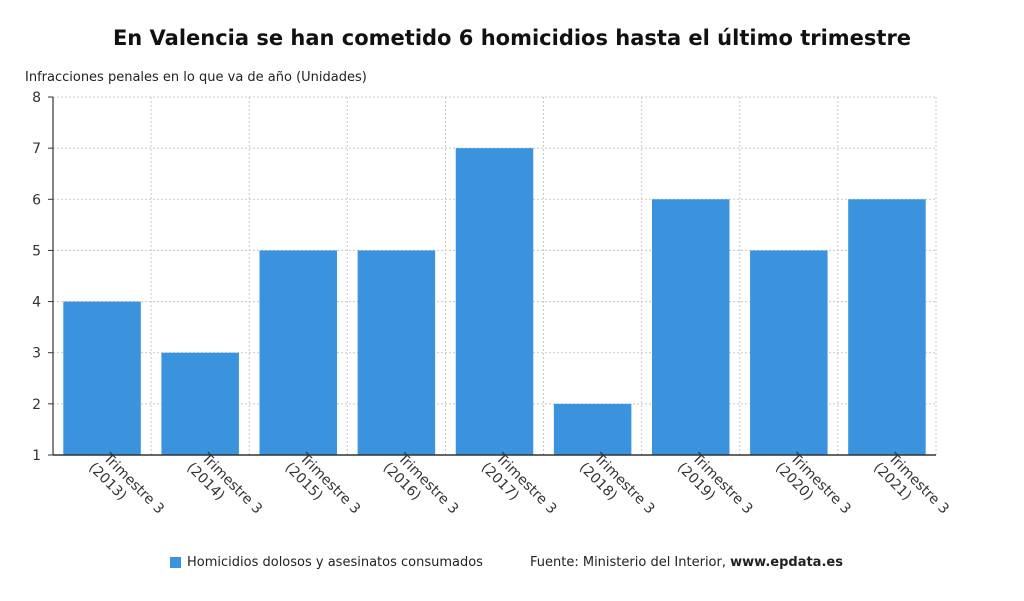 The width and height of the screenshot is (1024, 601). Describe the element at coordinates (630, 562) in the screenshot. I see `source-label: Fuente: Ministerio del Interior,` at that location.